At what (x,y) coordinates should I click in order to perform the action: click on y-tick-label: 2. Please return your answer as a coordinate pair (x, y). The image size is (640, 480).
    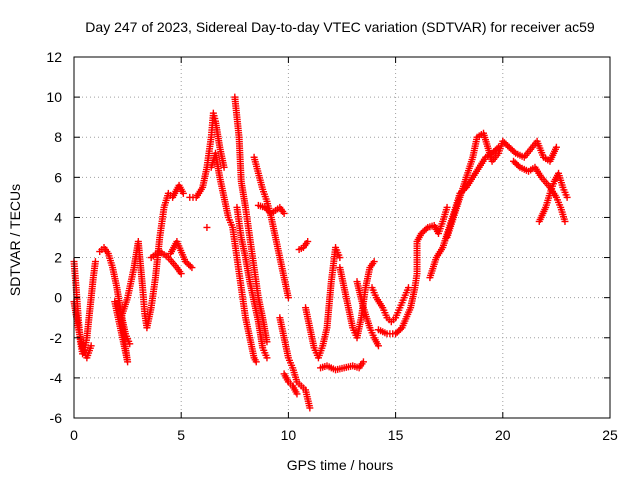
    Looking at the image, I should click on (58, 258).